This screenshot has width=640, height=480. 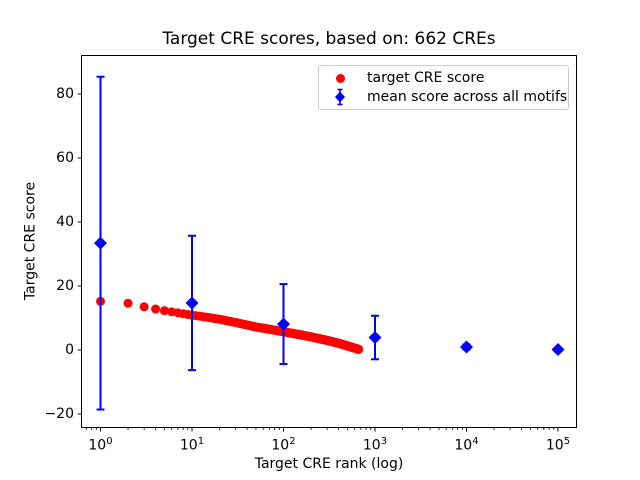 What do you see at coordinates (65, 94) in the screenshot?
I see `y-tick-label: 80` at bounding box center [65, 94].